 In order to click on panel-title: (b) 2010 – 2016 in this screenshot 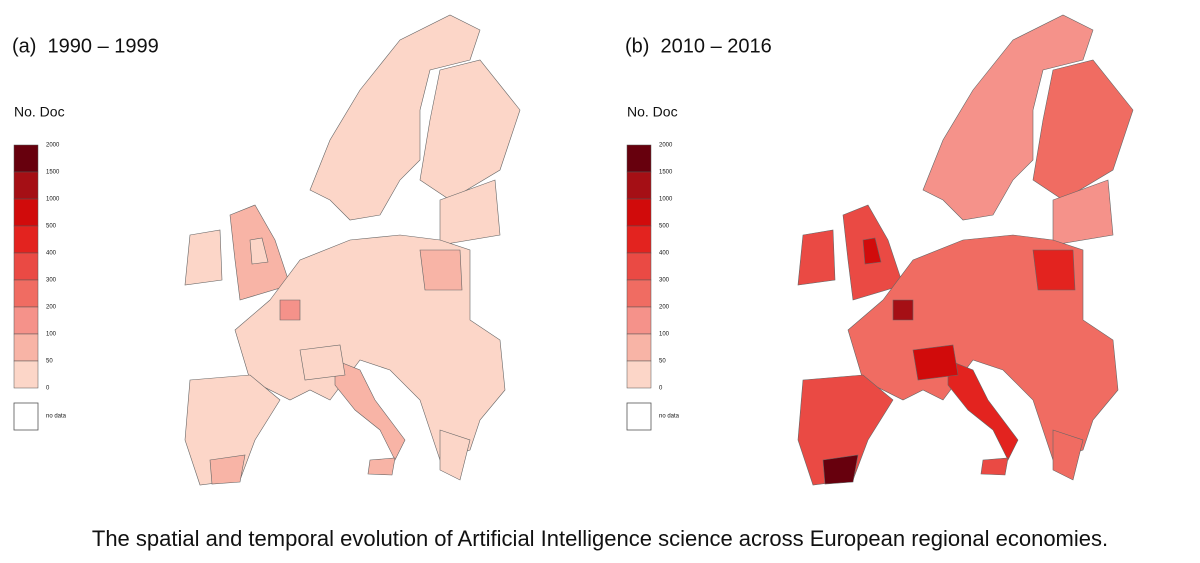, I will do `click(698, 46)`.